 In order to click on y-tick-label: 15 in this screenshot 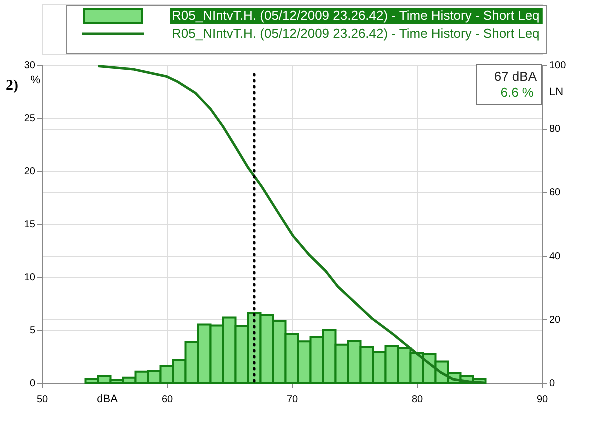, I will do `click(30, 225)`.